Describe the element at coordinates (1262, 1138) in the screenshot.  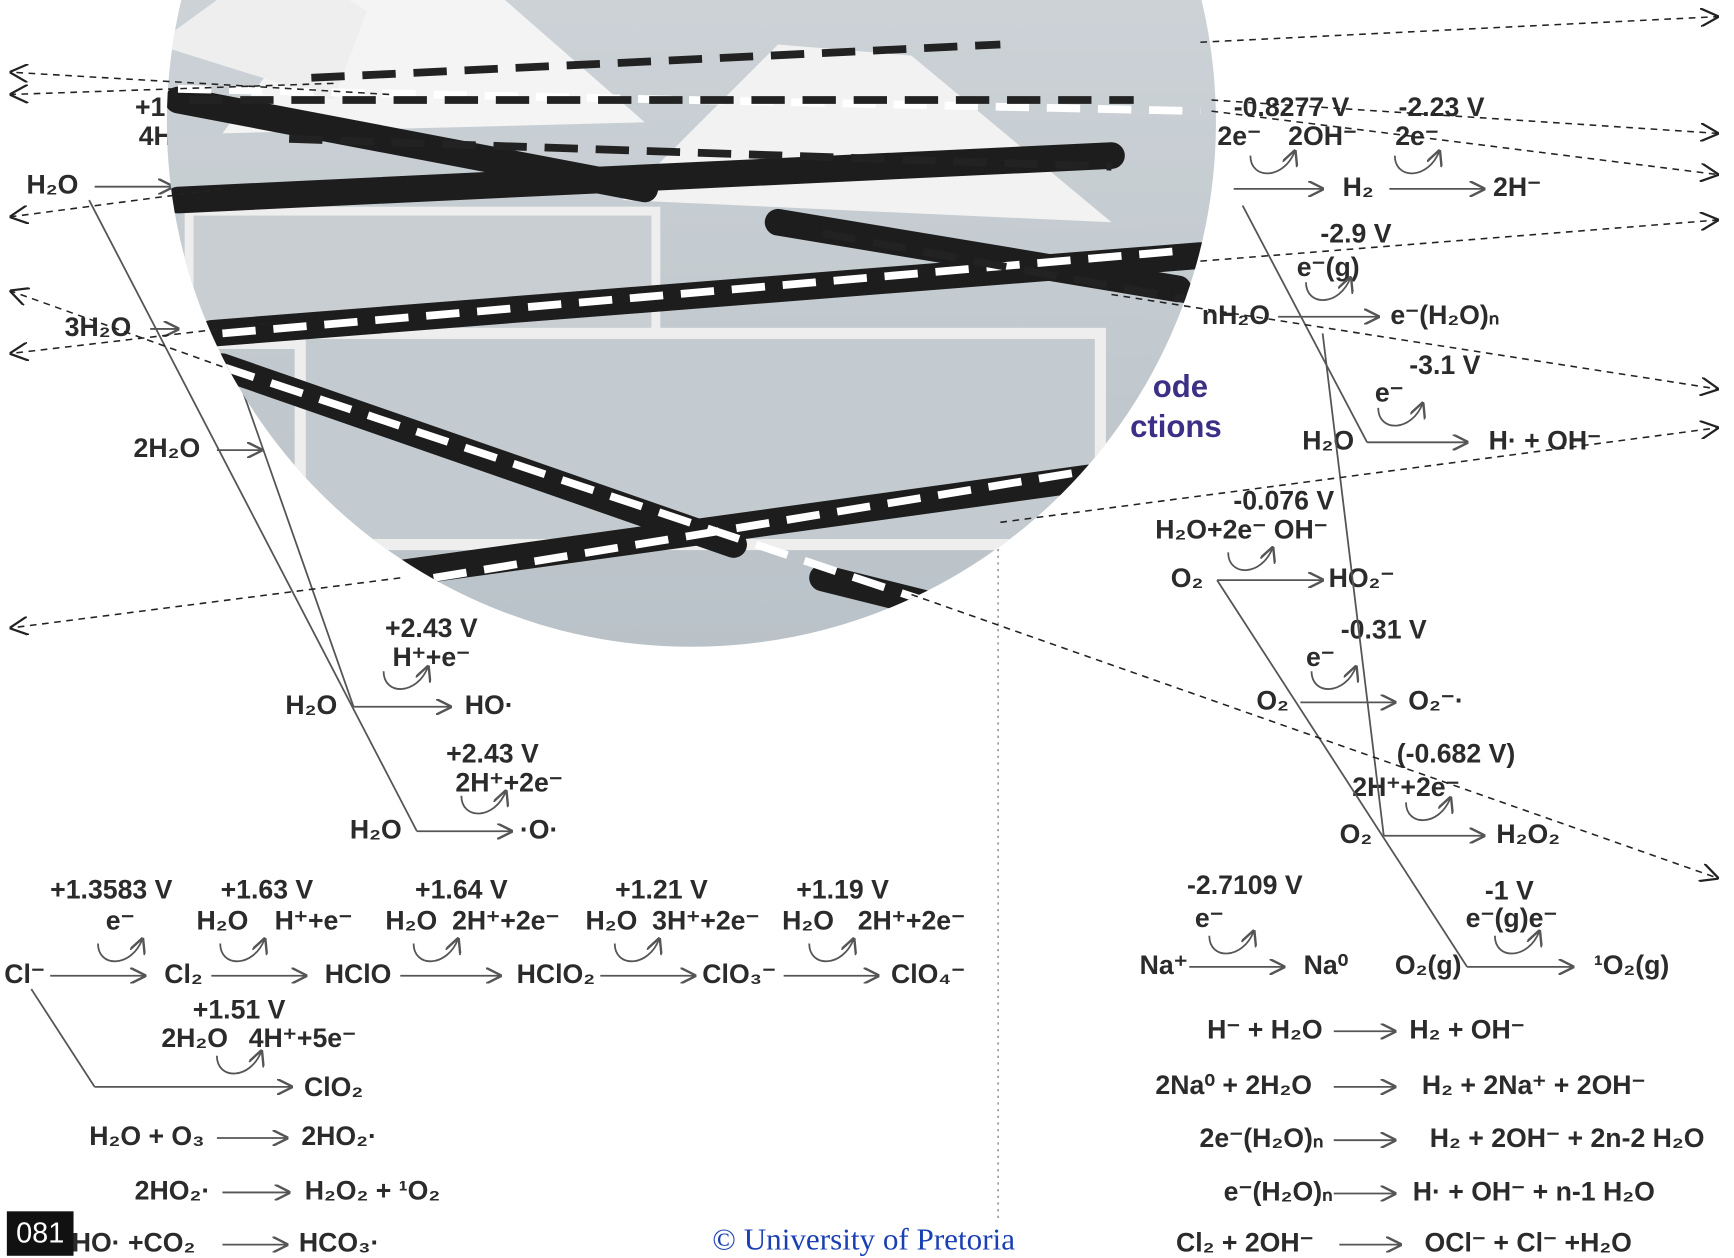
I see `label: 2e⁻(H₂O)ₙ` at that location.